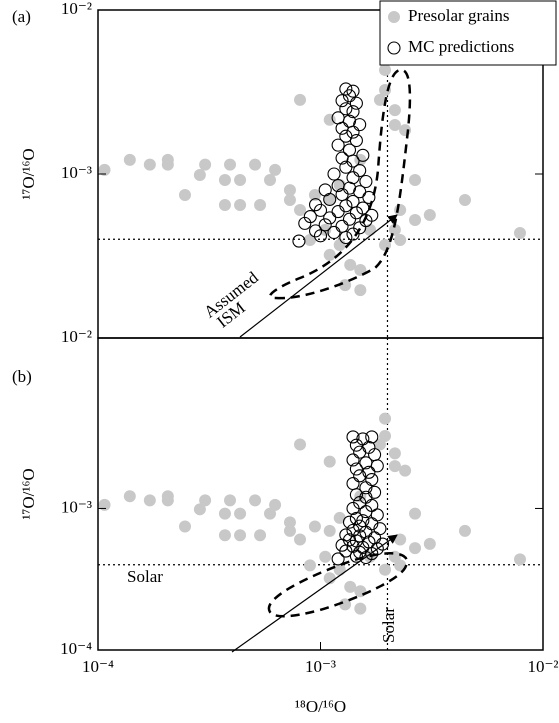 The image size is (559, 723). I want to click on x-axis-label: ¹⁸O/¹⁶O, so click(320, 706).